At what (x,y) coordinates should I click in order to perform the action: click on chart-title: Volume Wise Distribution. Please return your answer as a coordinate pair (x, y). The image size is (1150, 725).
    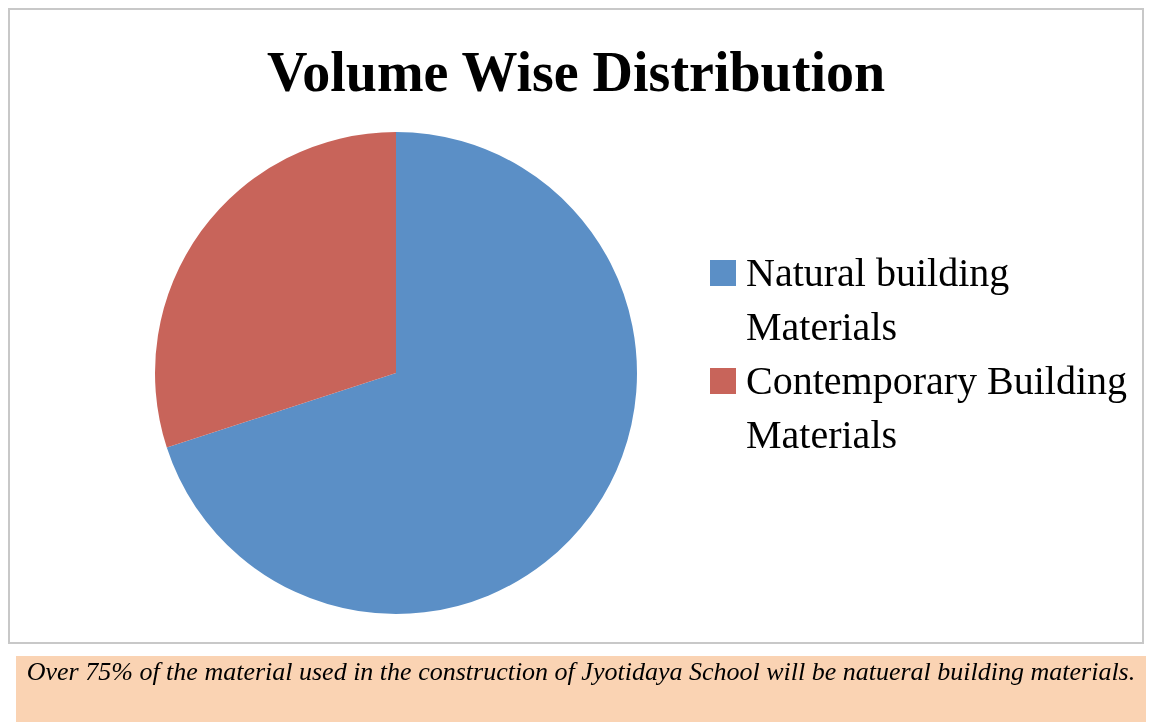
    Looking at the image, I should click on (576, 72).